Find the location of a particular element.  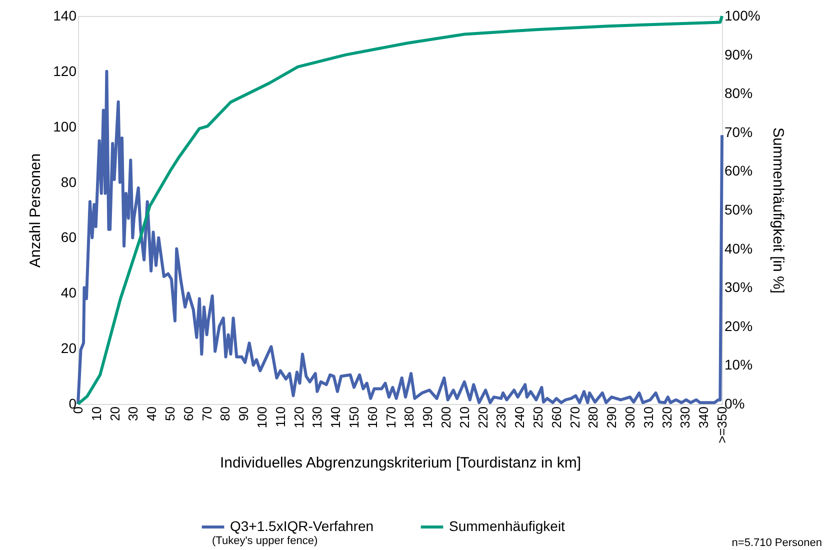

x-tick-label: 310 is located at coordinates (648, 417).